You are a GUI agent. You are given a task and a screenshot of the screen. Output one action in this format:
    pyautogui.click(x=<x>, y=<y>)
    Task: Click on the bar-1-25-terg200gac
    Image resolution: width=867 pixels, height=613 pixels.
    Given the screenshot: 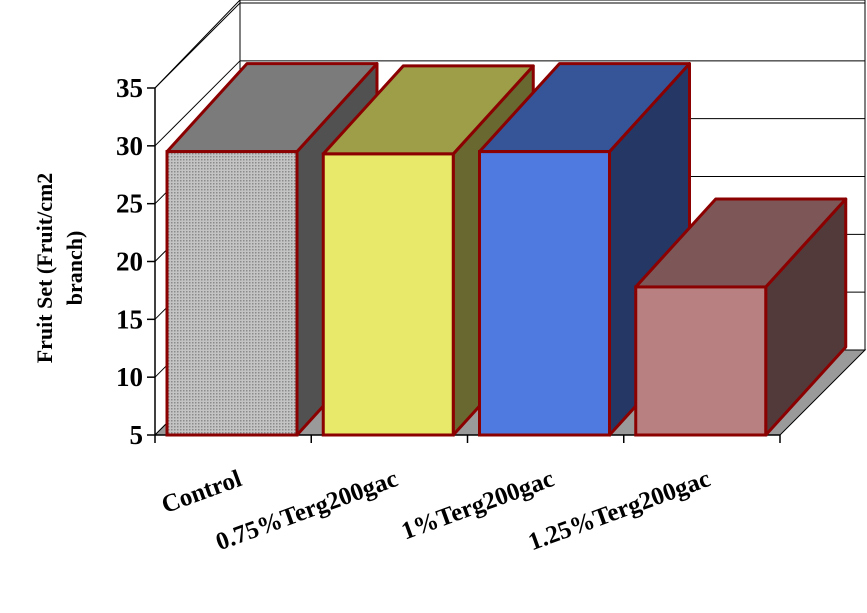 What is the action you would take?
    pyautogui.click(x=741, y=317)
    